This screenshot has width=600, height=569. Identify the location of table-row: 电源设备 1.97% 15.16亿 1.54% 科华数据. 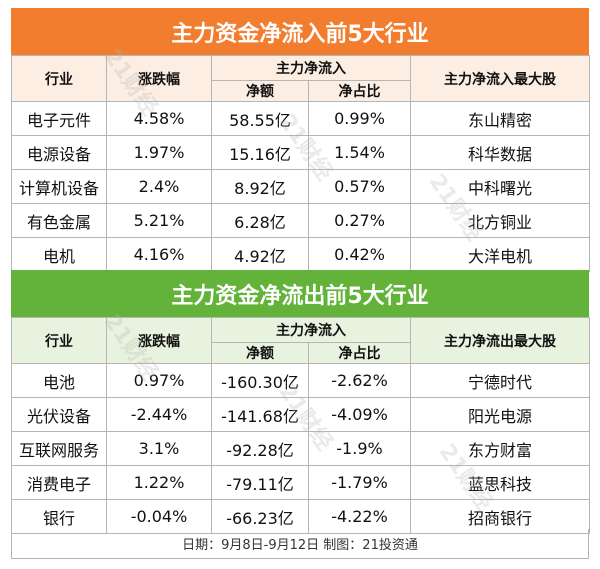
(300, 152).